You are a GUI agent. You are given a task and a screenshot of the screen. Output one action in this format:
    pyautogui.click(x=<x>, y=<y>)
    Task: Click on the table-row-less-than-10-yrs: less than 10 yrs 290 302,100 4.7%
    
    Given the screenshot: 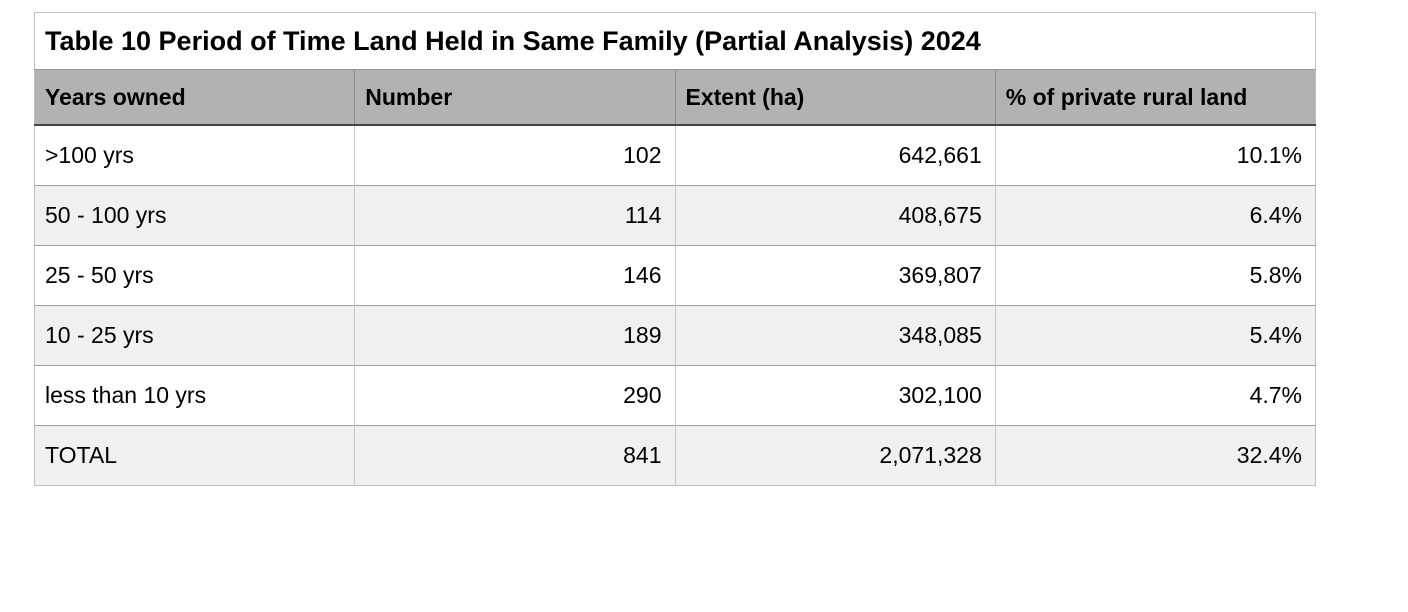 What is the action you would take?
    pyautogui.click(x=675, y=395)
    